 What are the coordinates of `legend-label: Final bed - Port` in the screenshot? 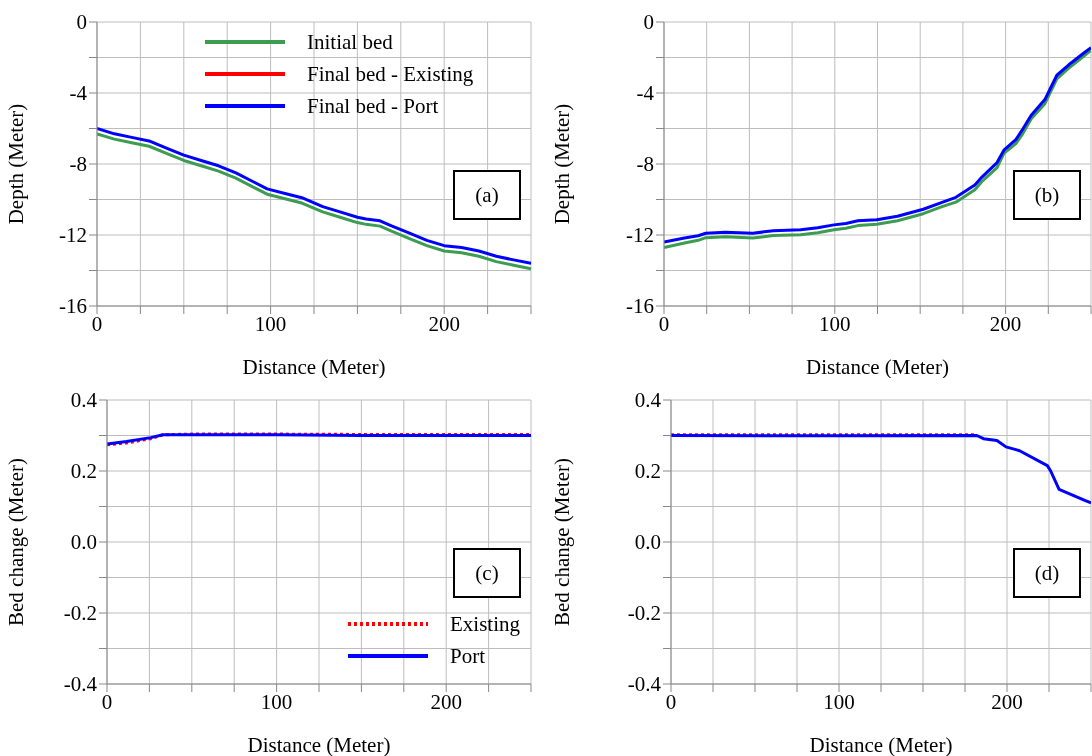 It's located at (373, 106).